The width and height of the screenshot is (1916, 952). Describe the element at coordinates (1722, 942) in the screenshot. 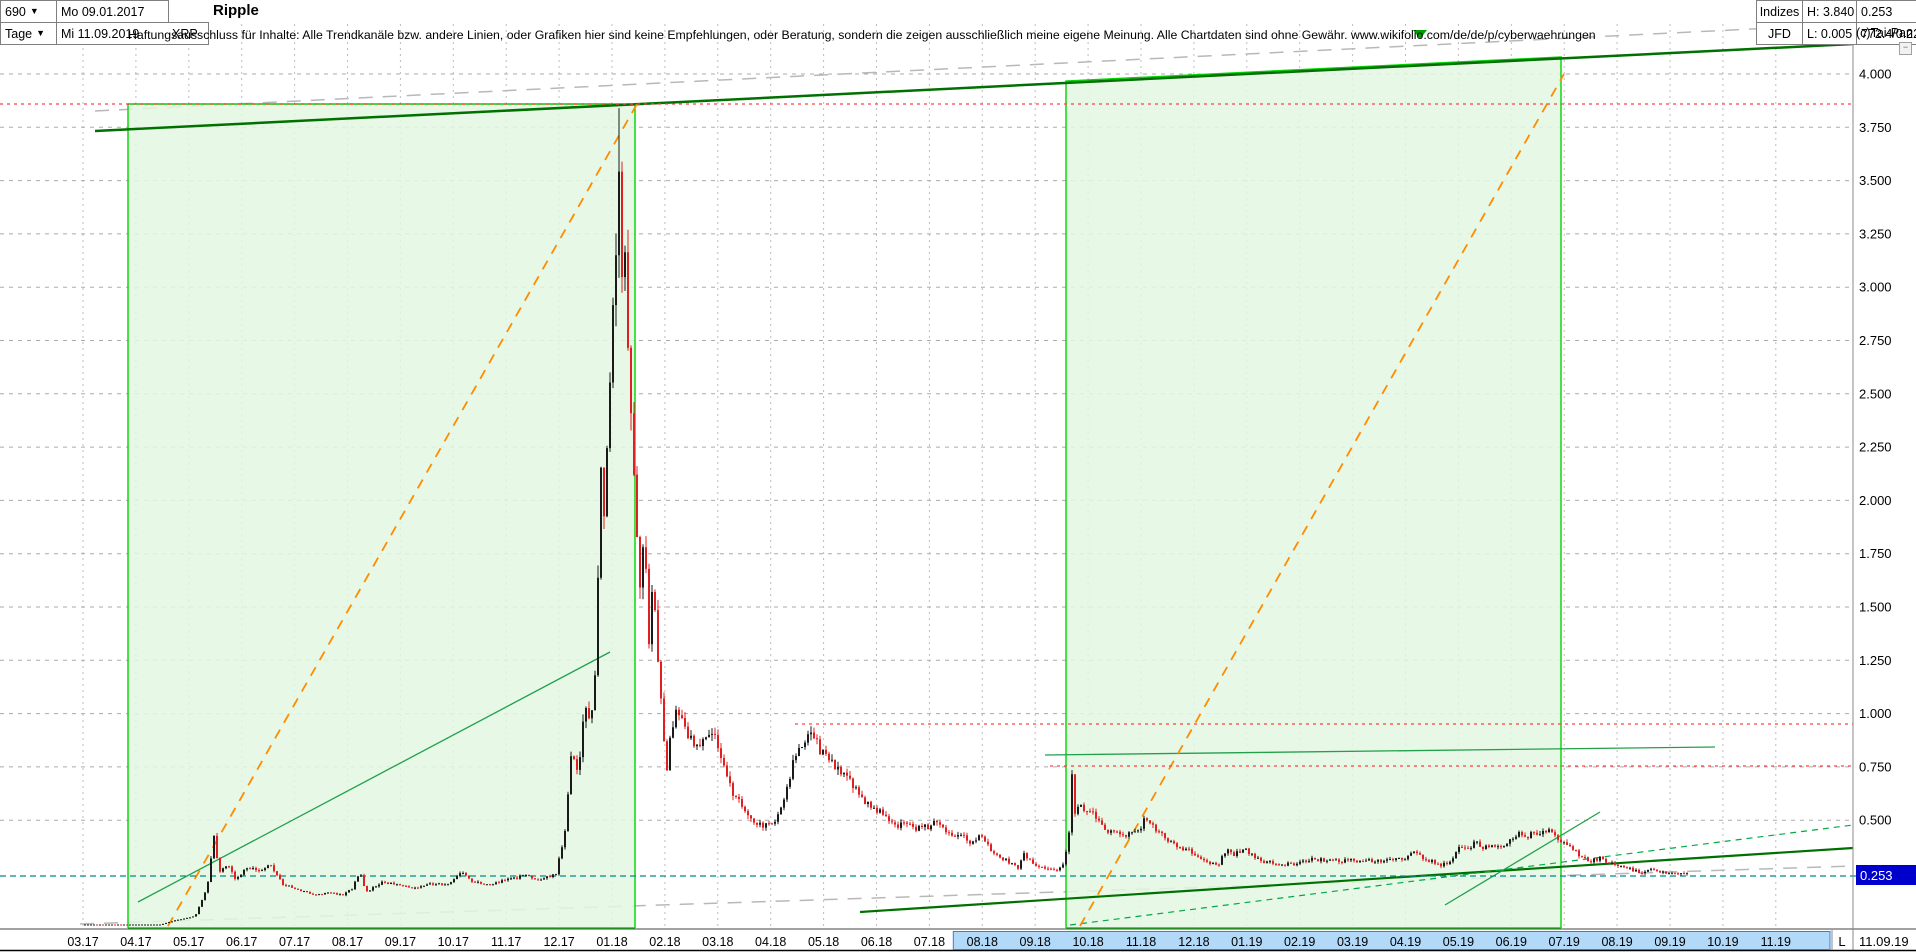

I see `month-label: 10.19` at that location.